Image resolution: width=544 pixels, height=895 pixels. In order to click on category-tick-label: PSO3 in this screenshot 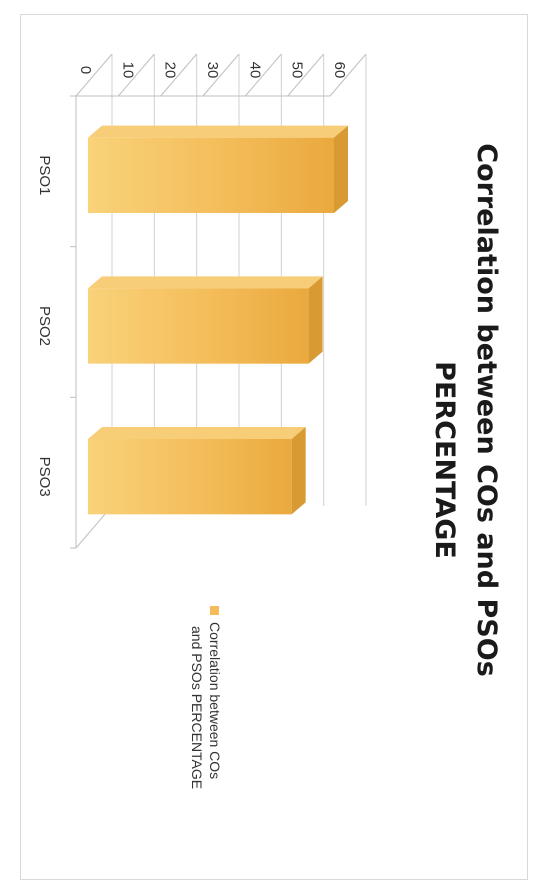, I will do `click(44, 477)`.